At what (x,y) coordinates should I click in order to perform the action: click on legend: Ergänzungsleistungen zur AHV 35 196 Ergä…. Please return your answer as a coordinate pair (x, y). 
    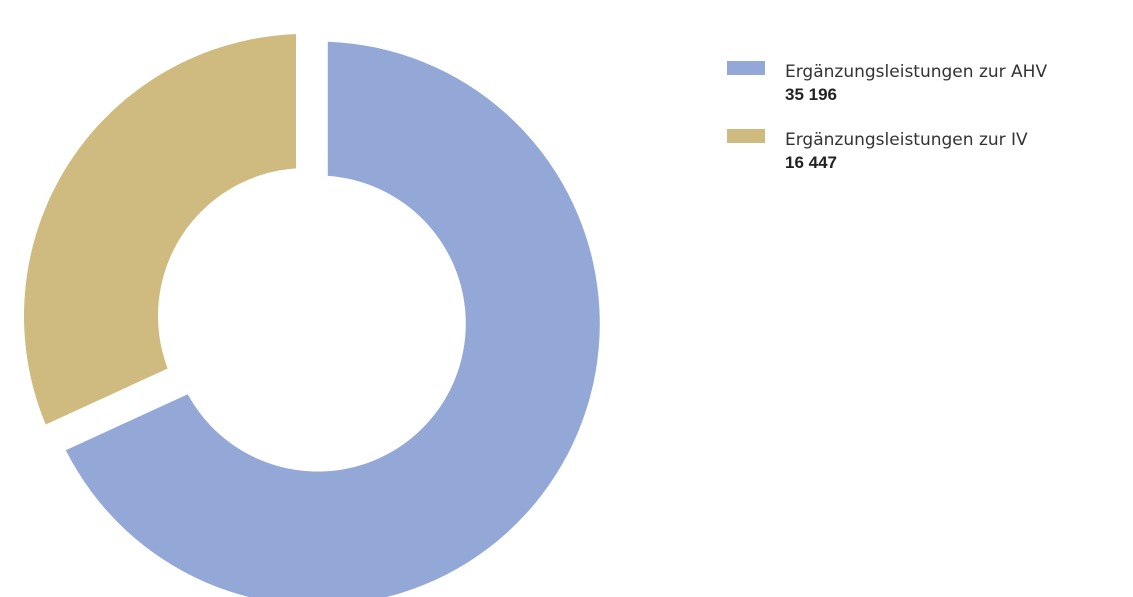
    Looking at the image, I should click on (927, 128).